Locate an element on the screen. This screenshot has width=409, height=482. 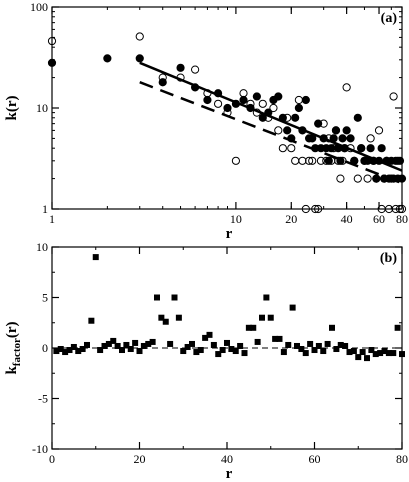
panel-a-x-tick-label: 10 is located at coordinates (236, 219).